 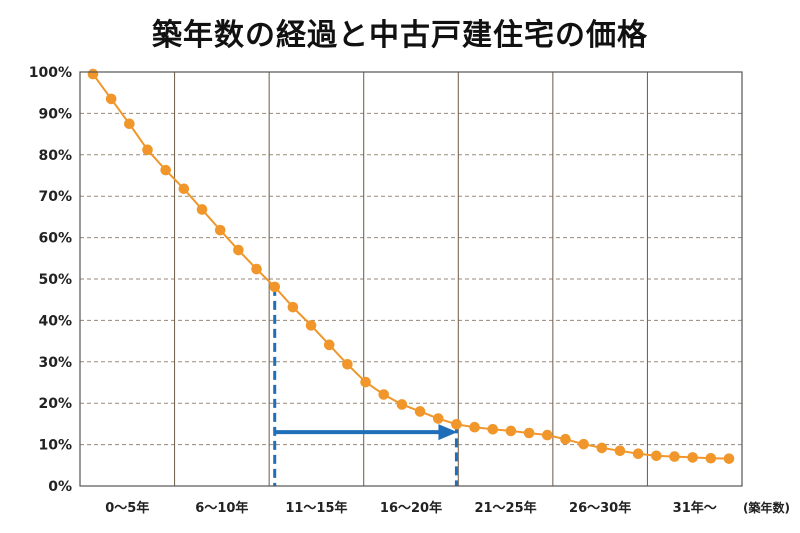 What do you see at coordinates (448, 432) in the screenshot?
I see `annotation-arrow-head` at bounding box center [448, 432].